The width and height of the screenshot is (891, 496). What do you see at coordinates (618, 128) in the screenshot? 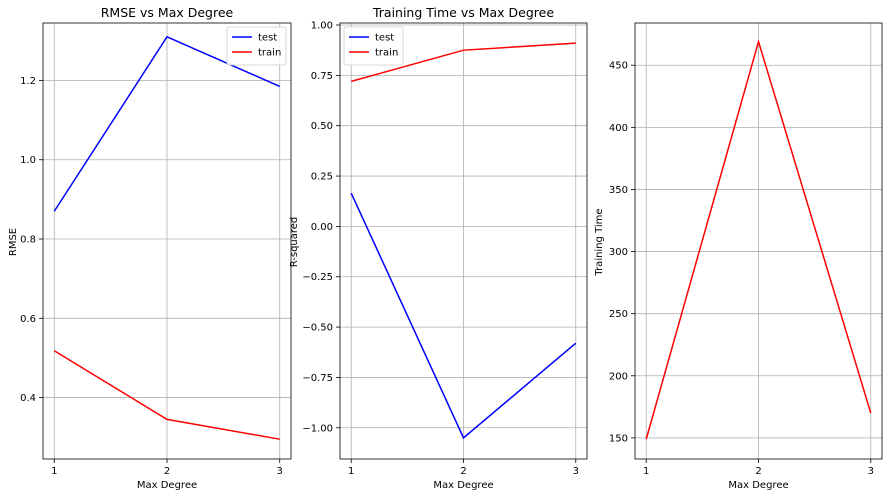
I see `y-tick-label: 400` at bounding box center [618, 128].